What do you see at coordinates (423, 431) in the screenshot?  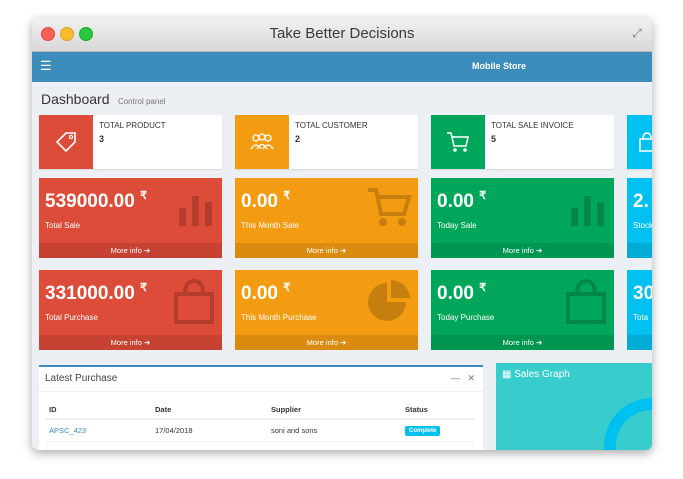 I see `status-badge: Complete` at bounding box center [423, 431].